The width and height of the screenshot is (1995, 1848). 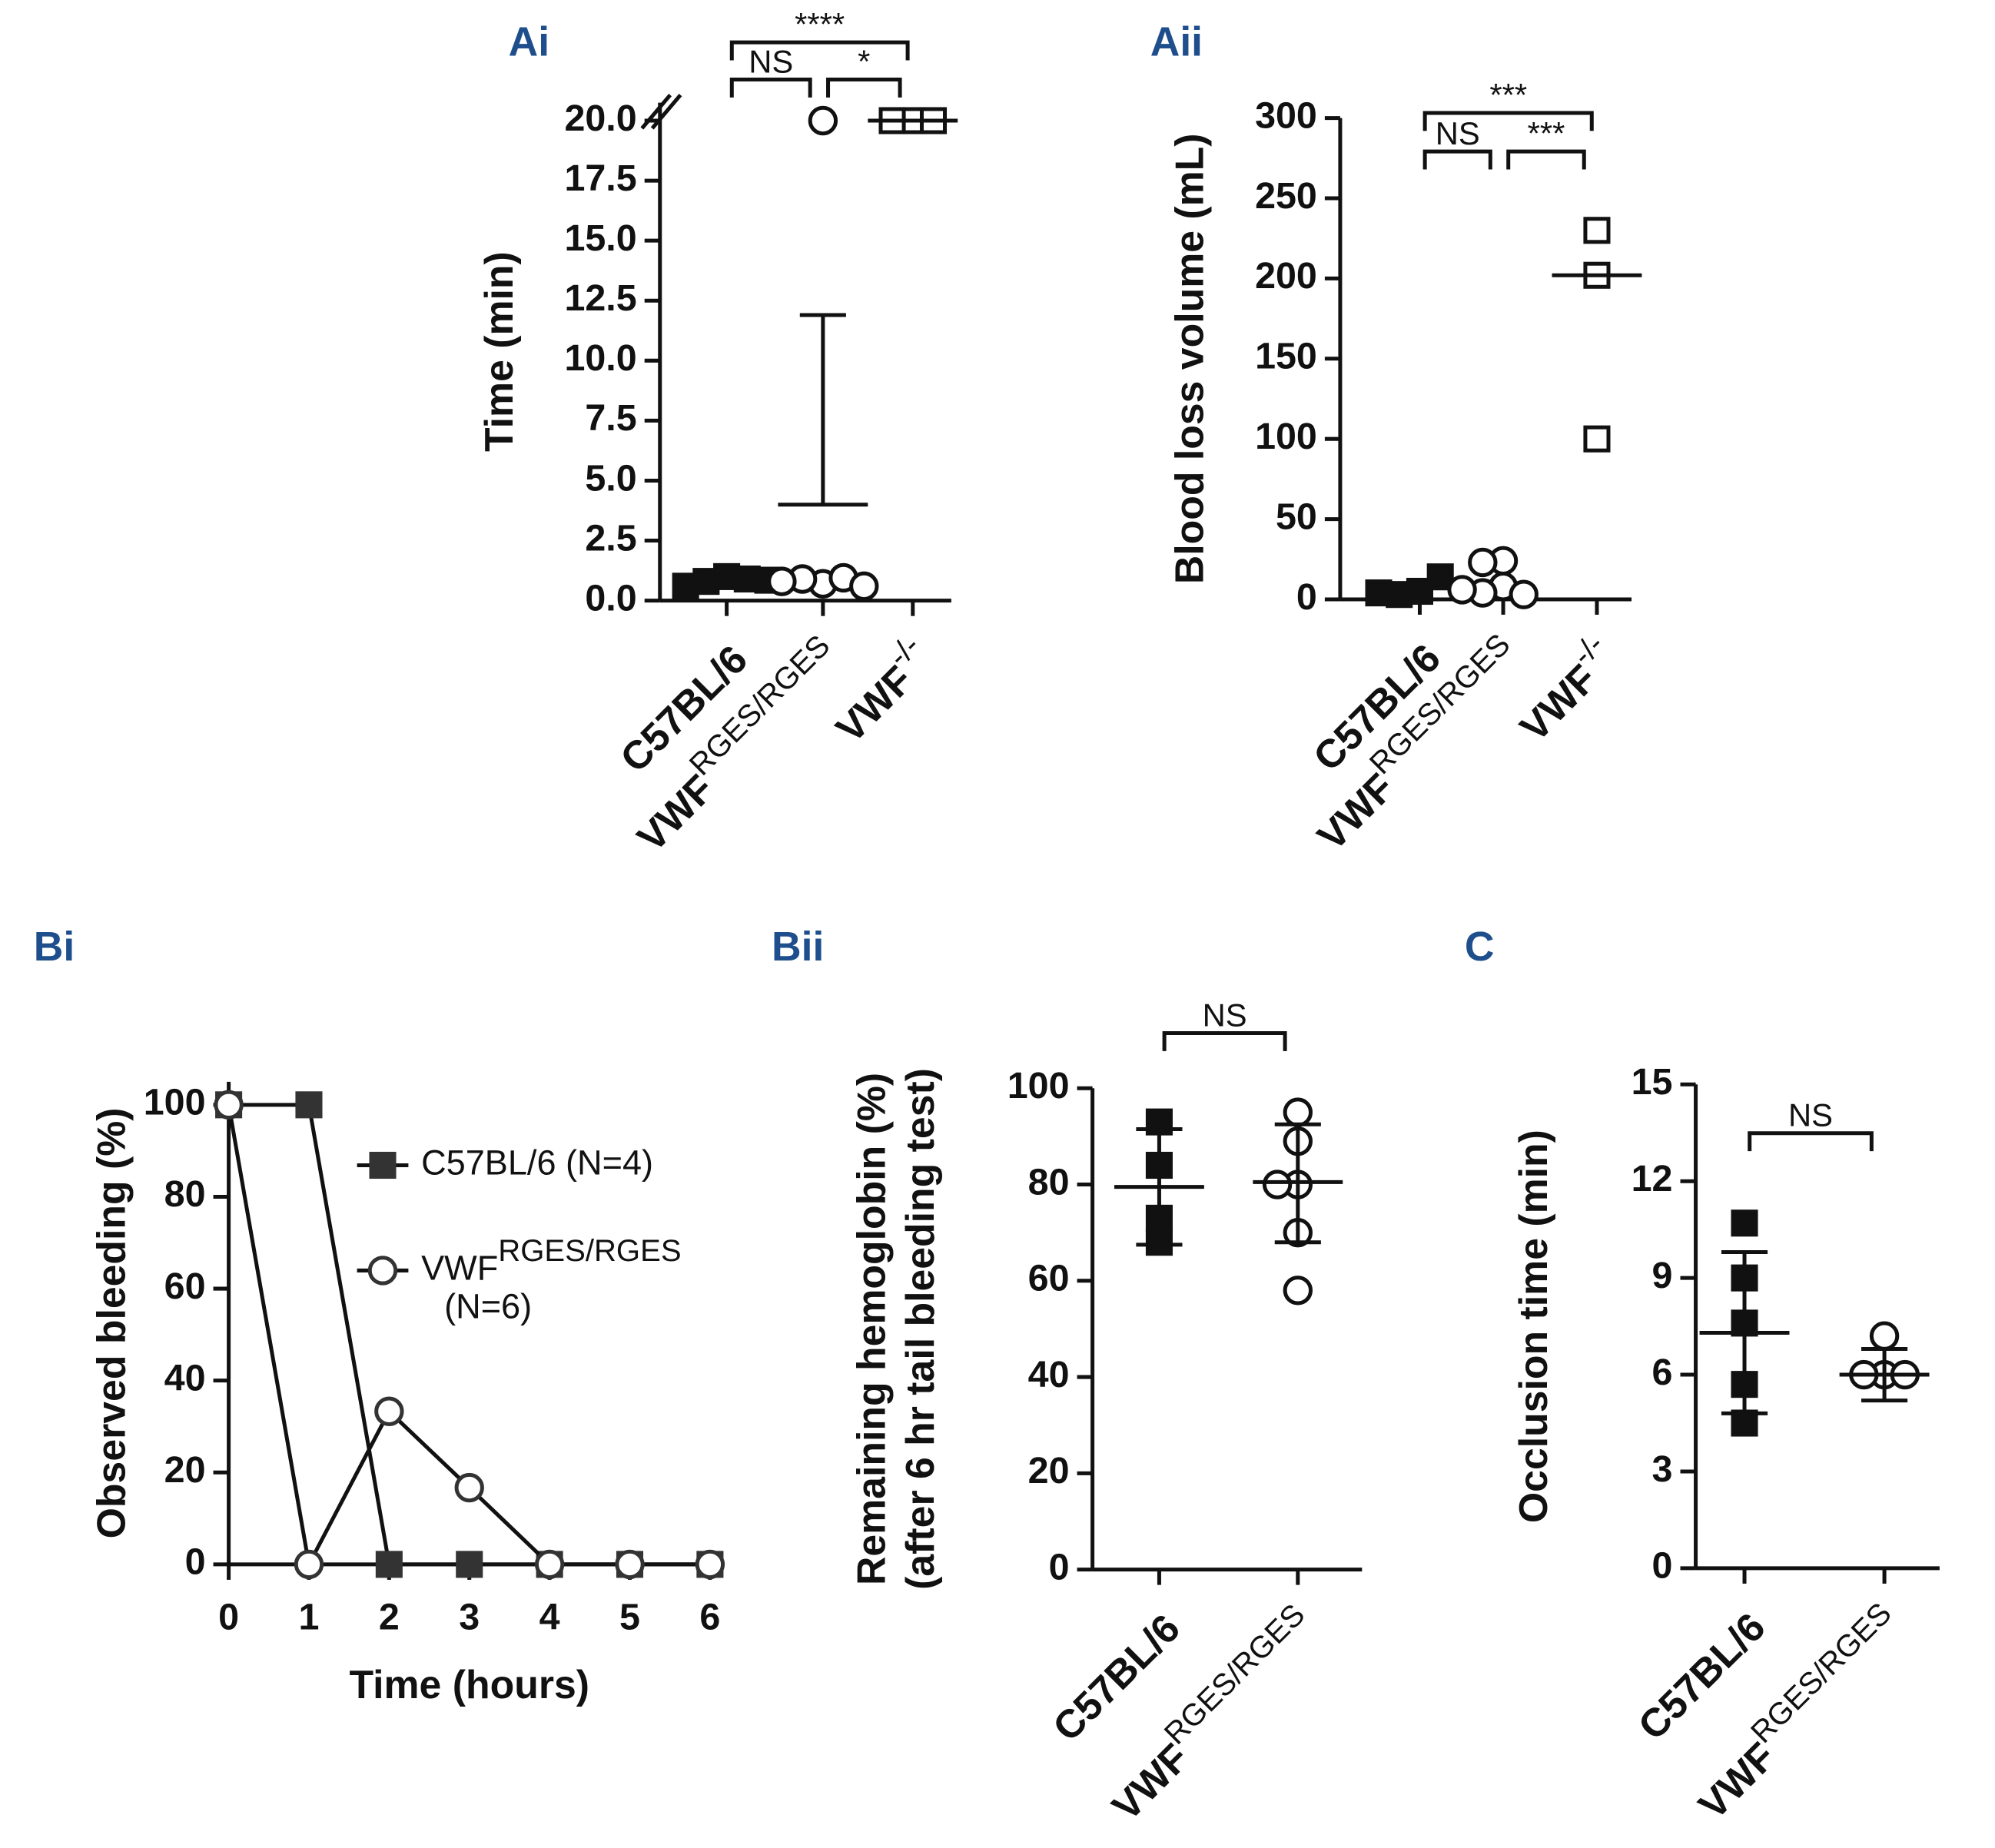 What do you see at coordinates (864, 62) in the screenshot?
I see `significance-label: *` at bounding box center [864, 62].